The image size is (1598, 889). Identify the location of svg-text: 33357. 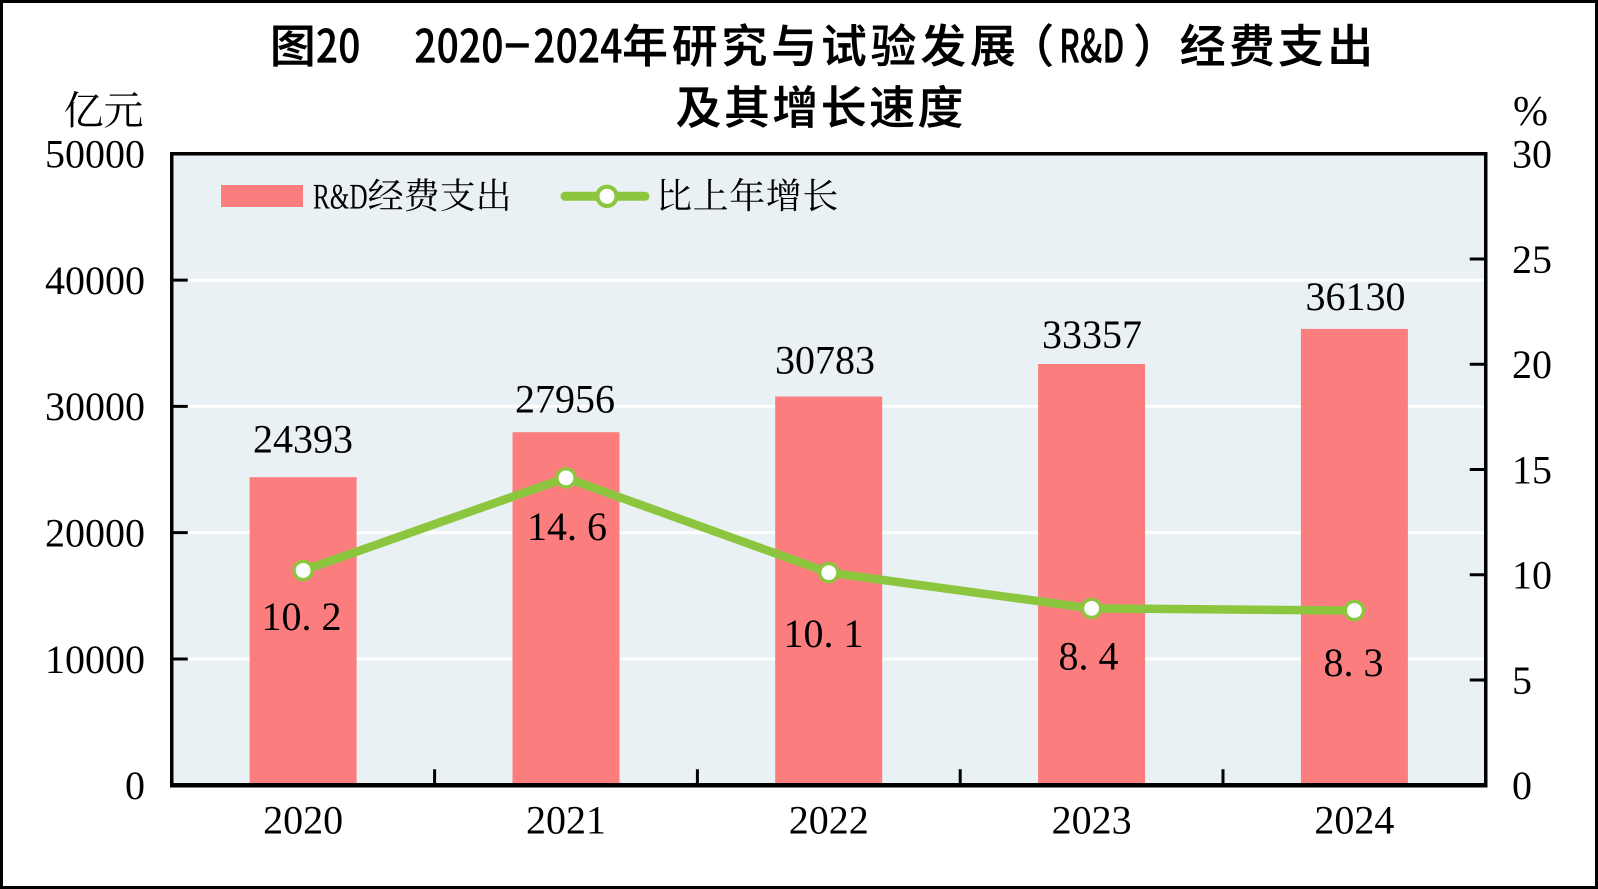
(1092, 334).